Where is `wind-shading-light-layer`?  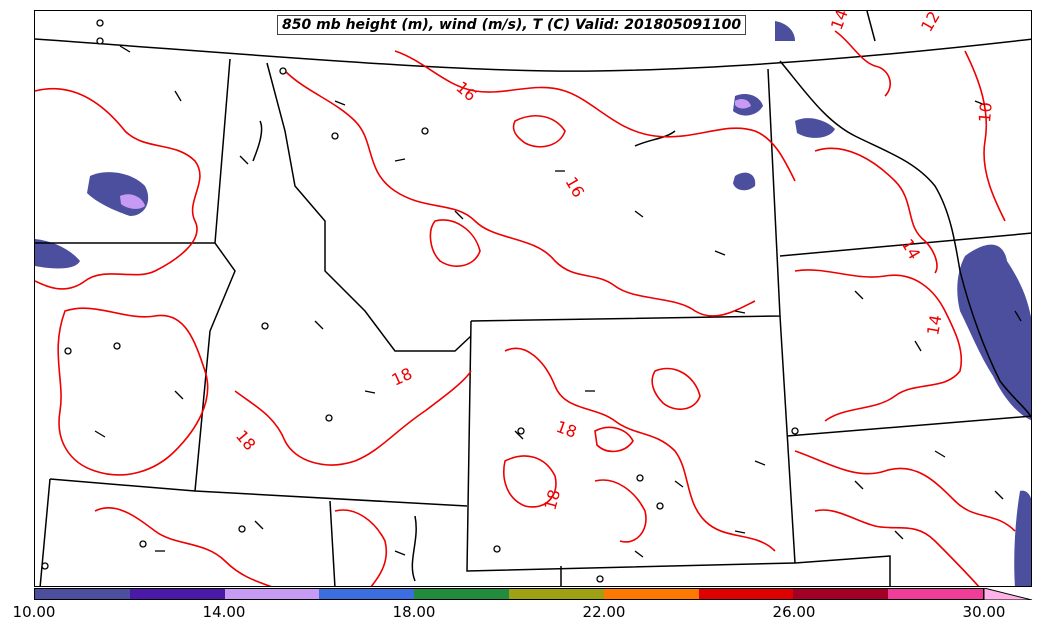
wind-shading-light-layer is located at coordinates (435, 153).